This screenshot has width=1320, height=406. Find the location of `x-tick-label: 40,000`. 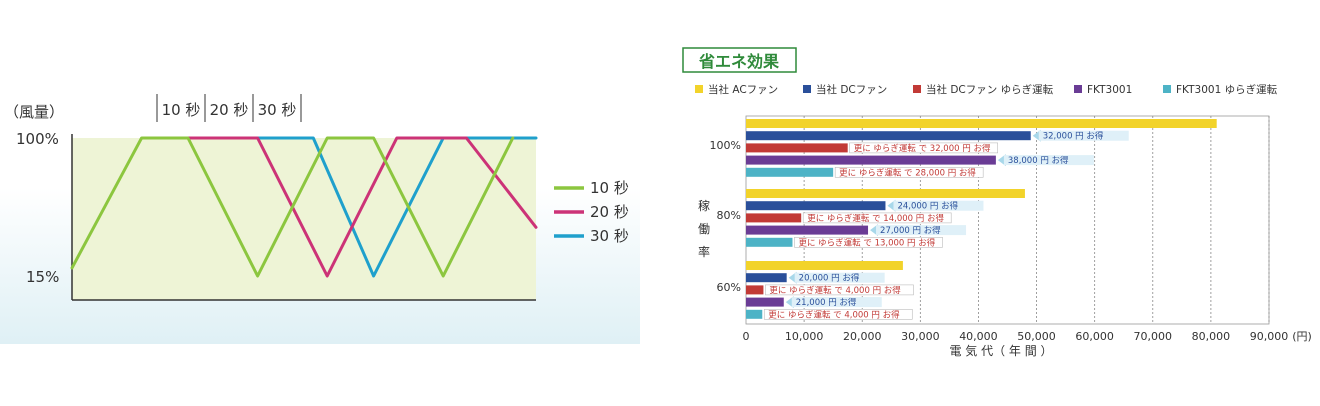

x-tick-label: 40,000 is located at coordinates (978, 336).